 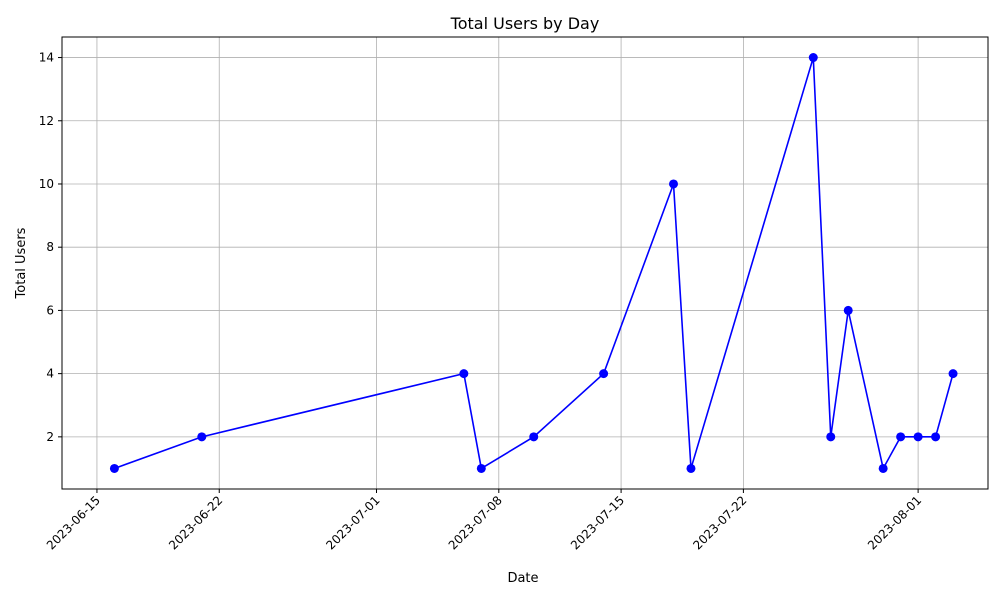 I want to click on y-tick-label: 12, so click(x=46, y=121).